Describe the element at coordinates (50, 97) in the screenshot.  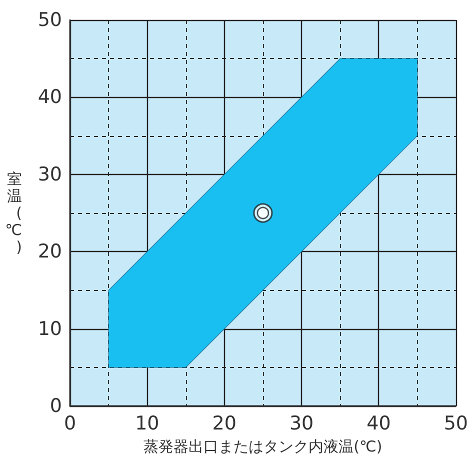
I see `y-tick-label: 40` at that location.